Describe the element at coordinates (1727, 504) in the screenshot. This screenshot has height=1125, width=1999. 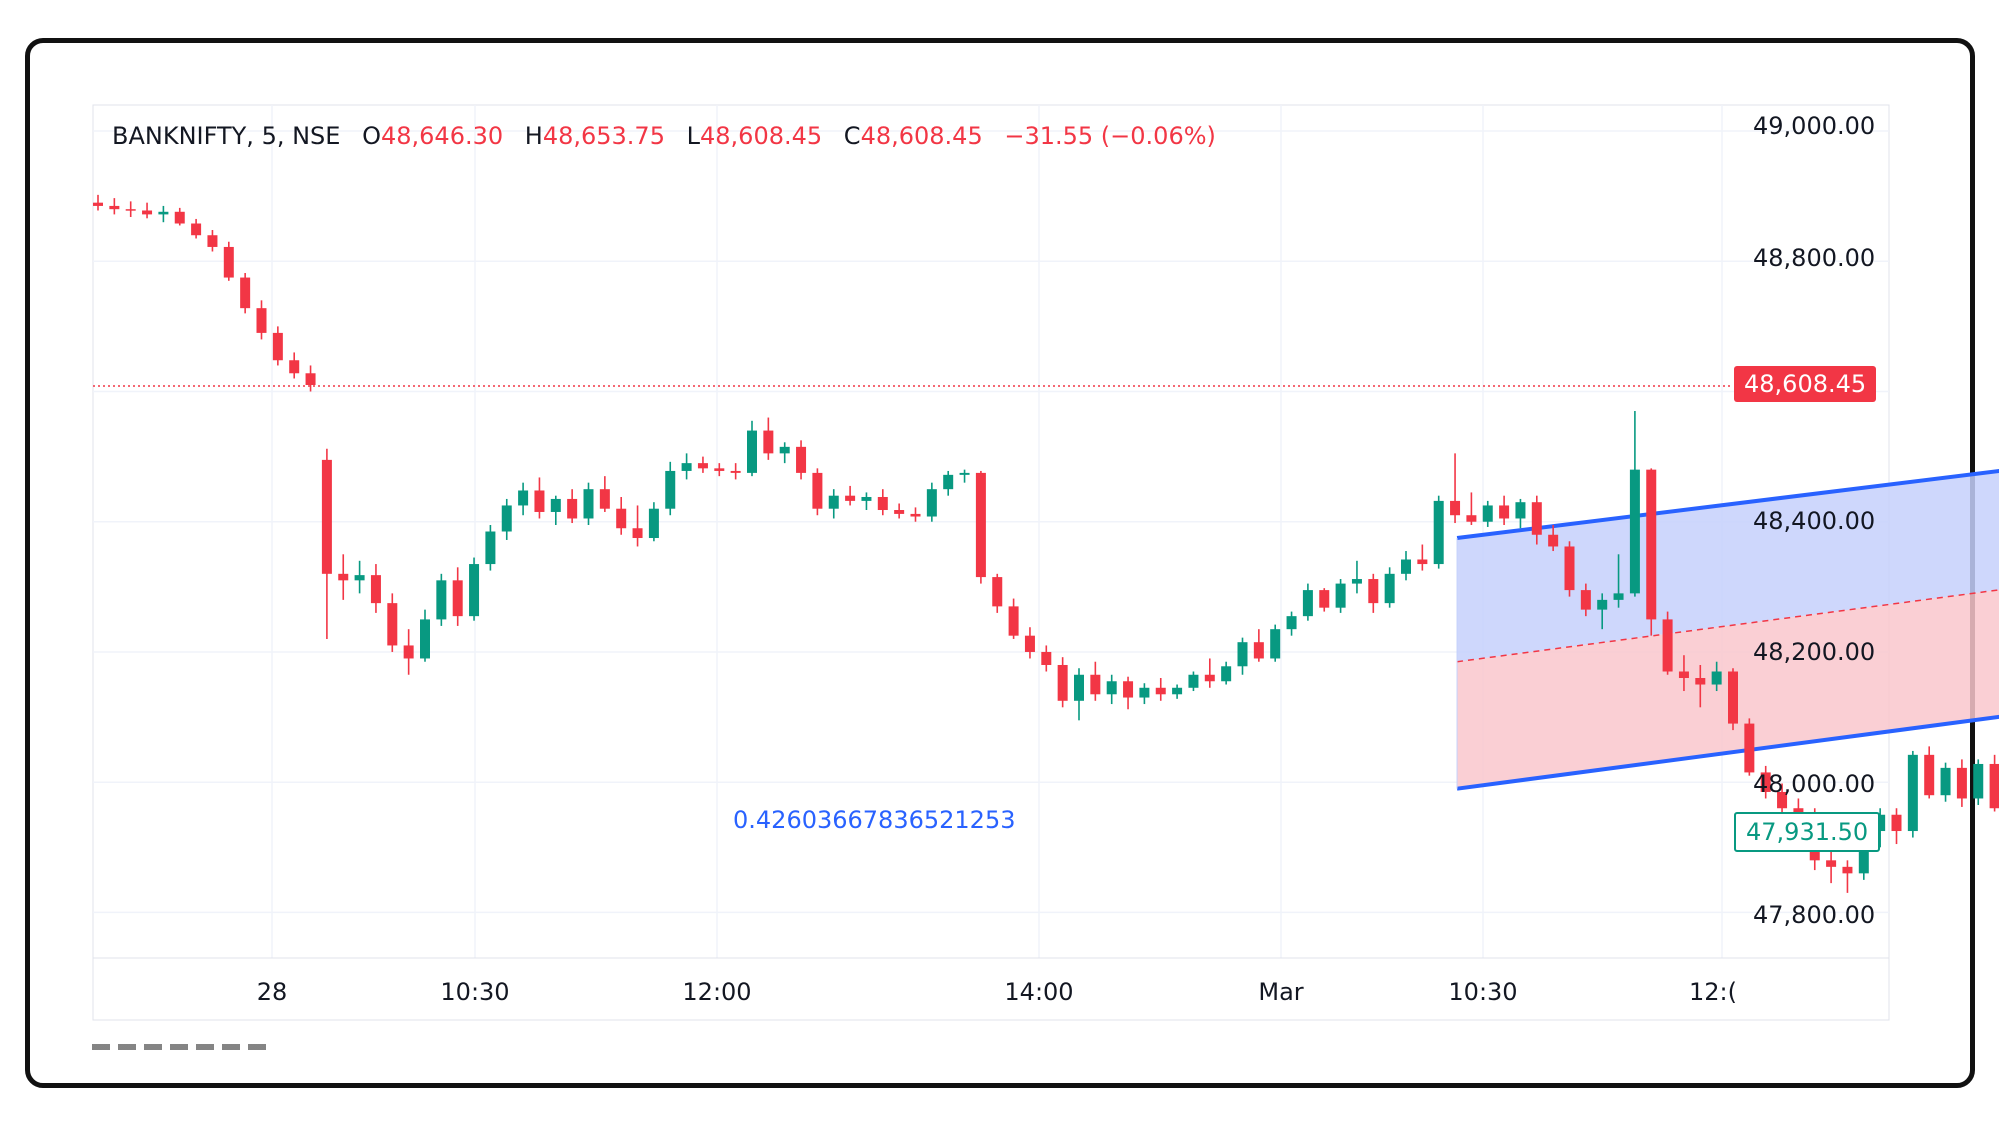
I see `channel-upper-line` at that location.